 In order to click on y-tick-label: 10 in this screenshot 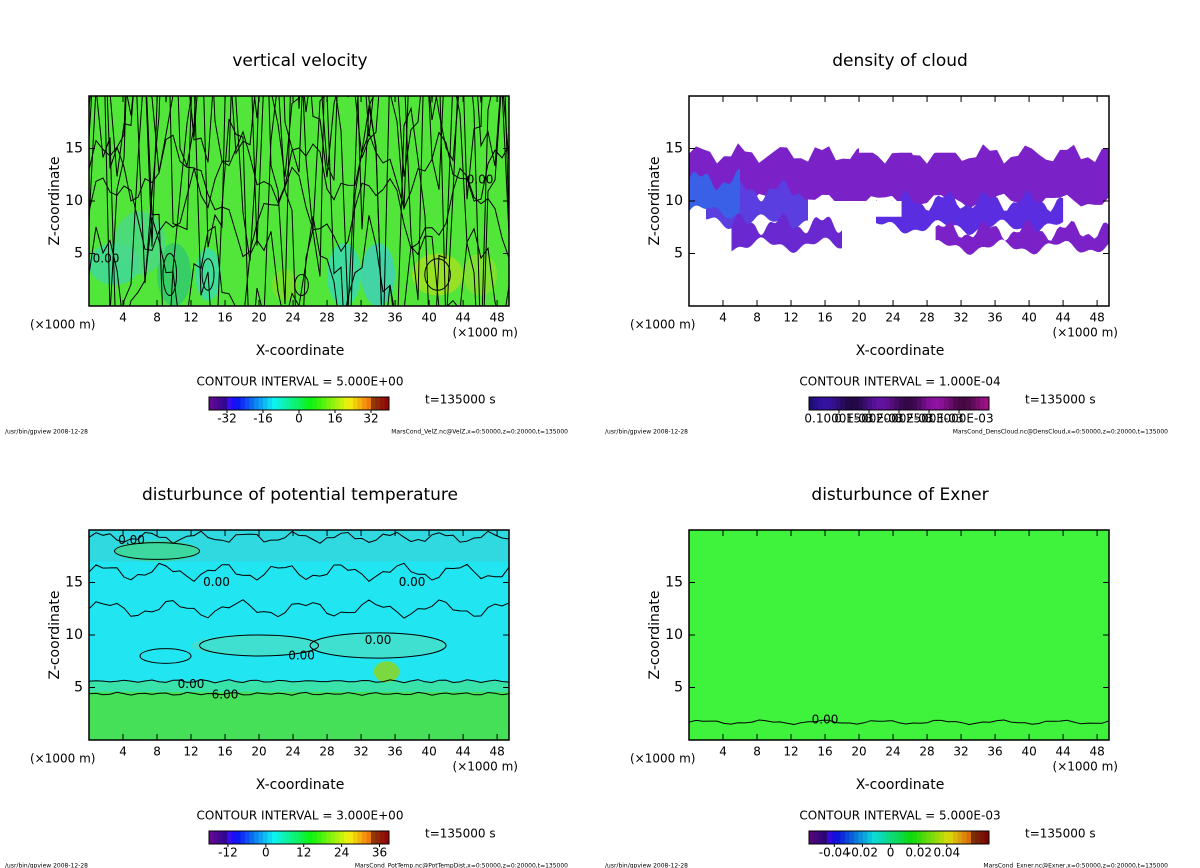, I will do `click(74, 635)`.